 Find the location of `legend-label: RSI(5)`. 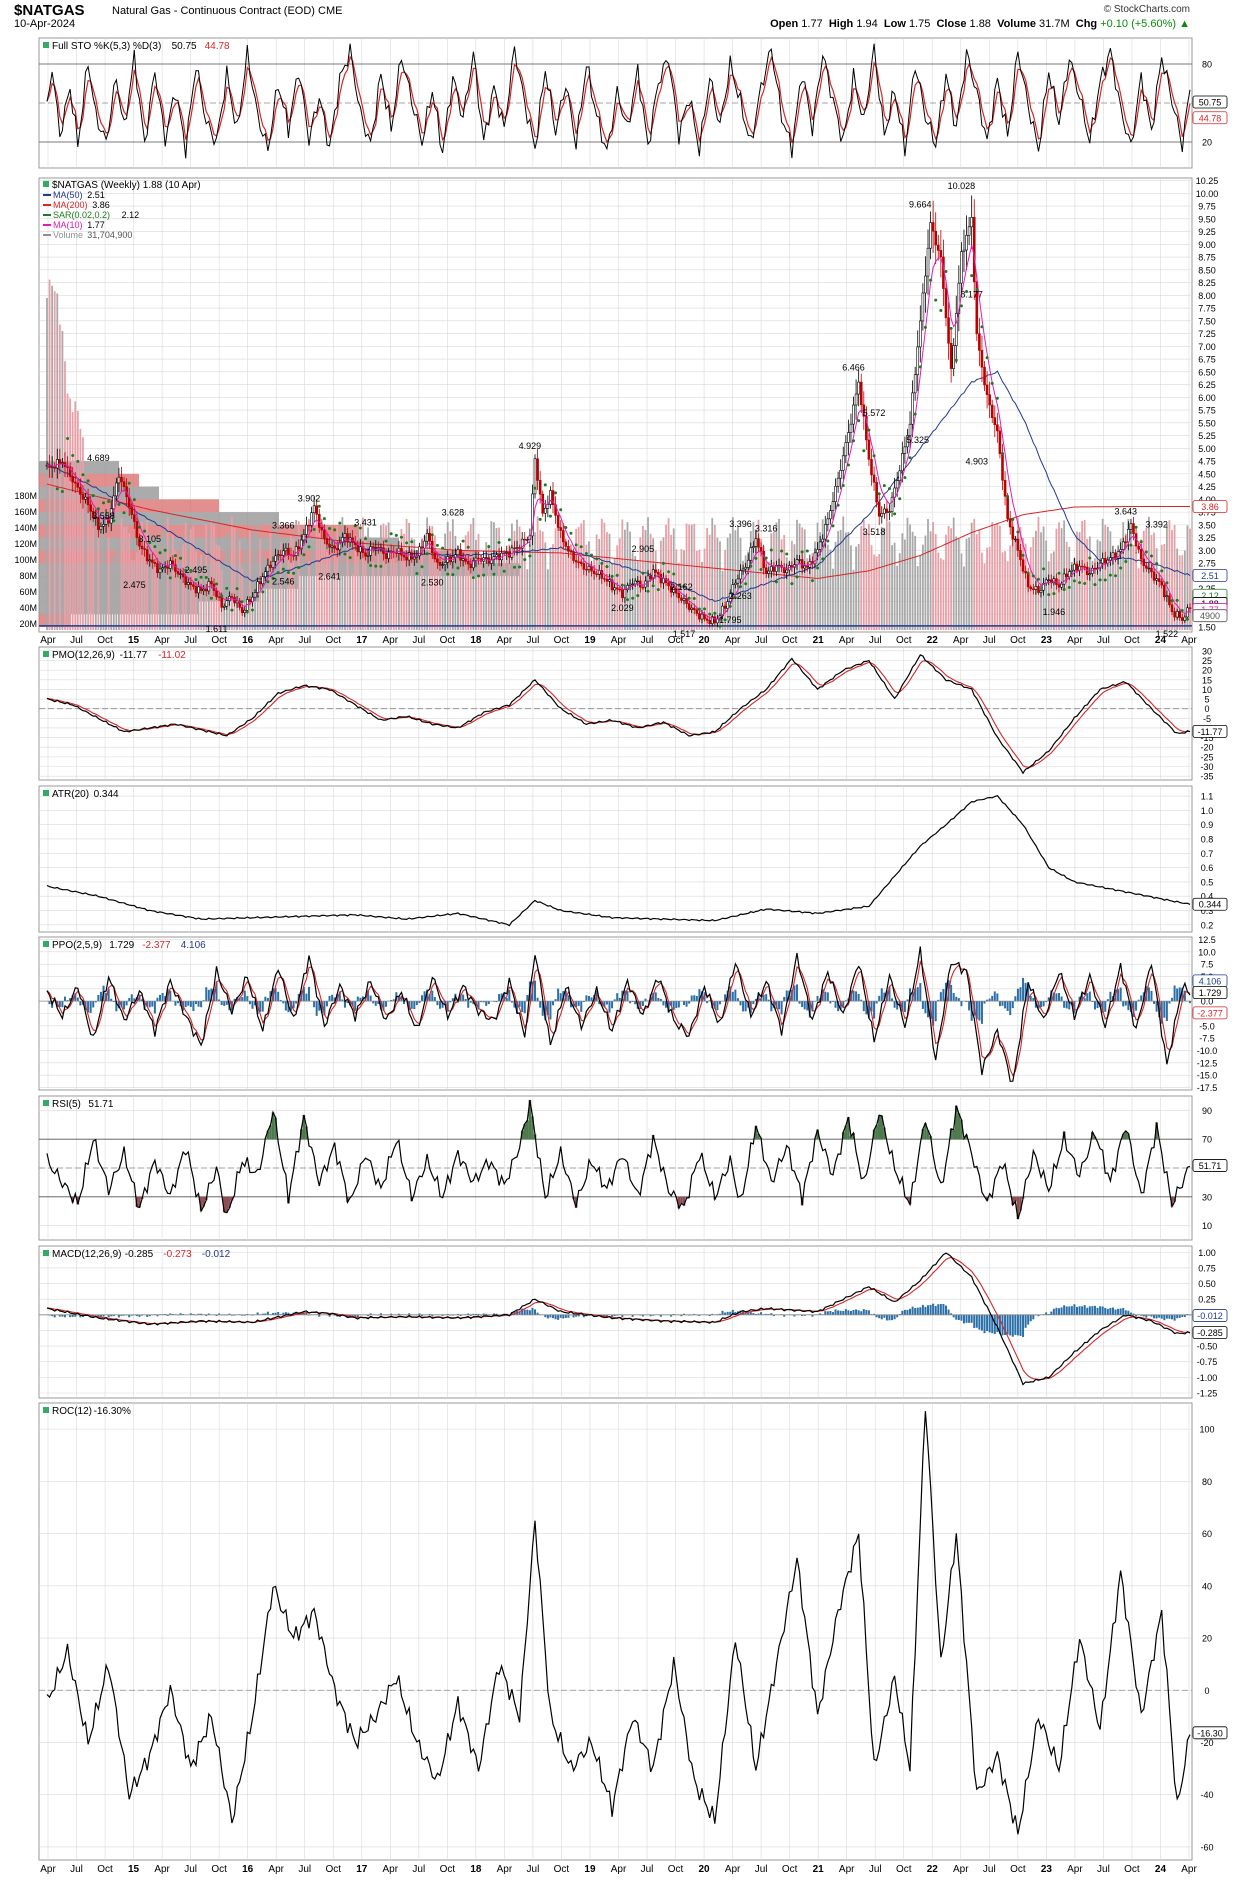

legend-label: RSI(5) is located at coordinates (66, 1104).